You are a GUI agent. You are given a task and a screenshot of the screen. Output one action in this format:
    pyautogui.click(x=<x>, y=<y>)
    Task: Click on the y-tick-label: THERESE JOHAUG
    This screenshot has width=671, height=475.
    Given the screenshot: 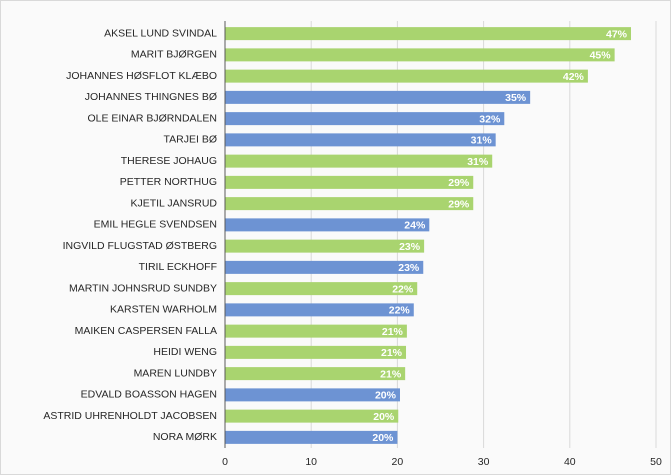 What is the action you would take?
    pyautogui.click(x=169, y=161)
    